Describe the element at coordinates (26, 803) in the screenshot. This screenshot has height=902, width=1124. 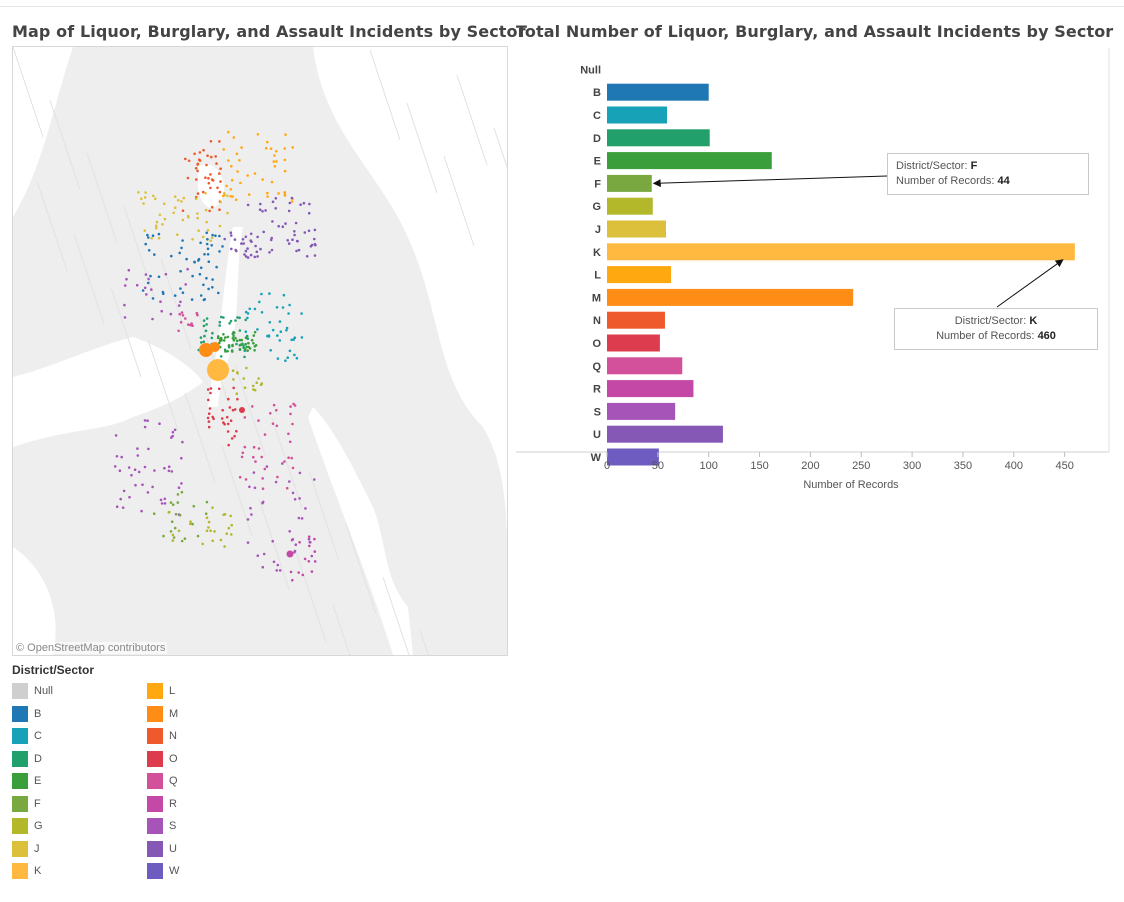
I see `legend-item-f: F` at that location.